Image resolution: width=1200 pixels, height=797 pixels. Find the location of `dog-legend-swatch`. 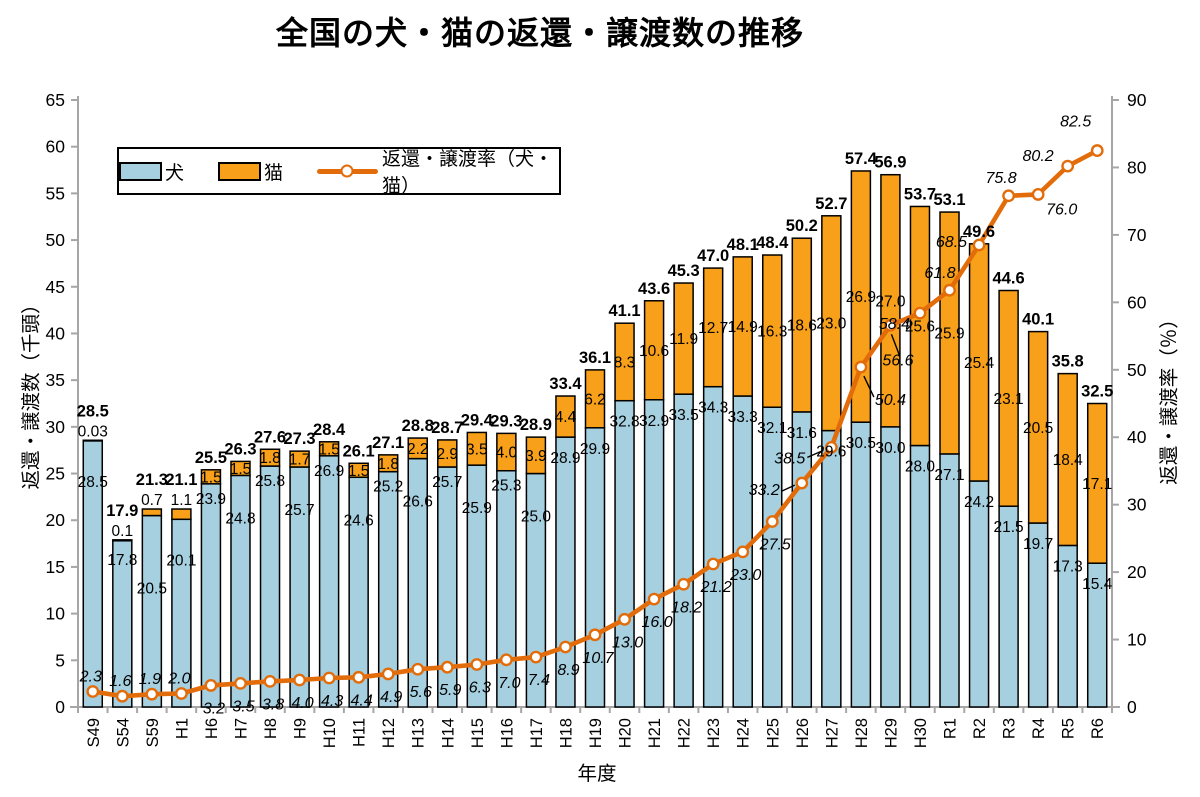

dog-legend-swatch is located at coordinates (140, 171).